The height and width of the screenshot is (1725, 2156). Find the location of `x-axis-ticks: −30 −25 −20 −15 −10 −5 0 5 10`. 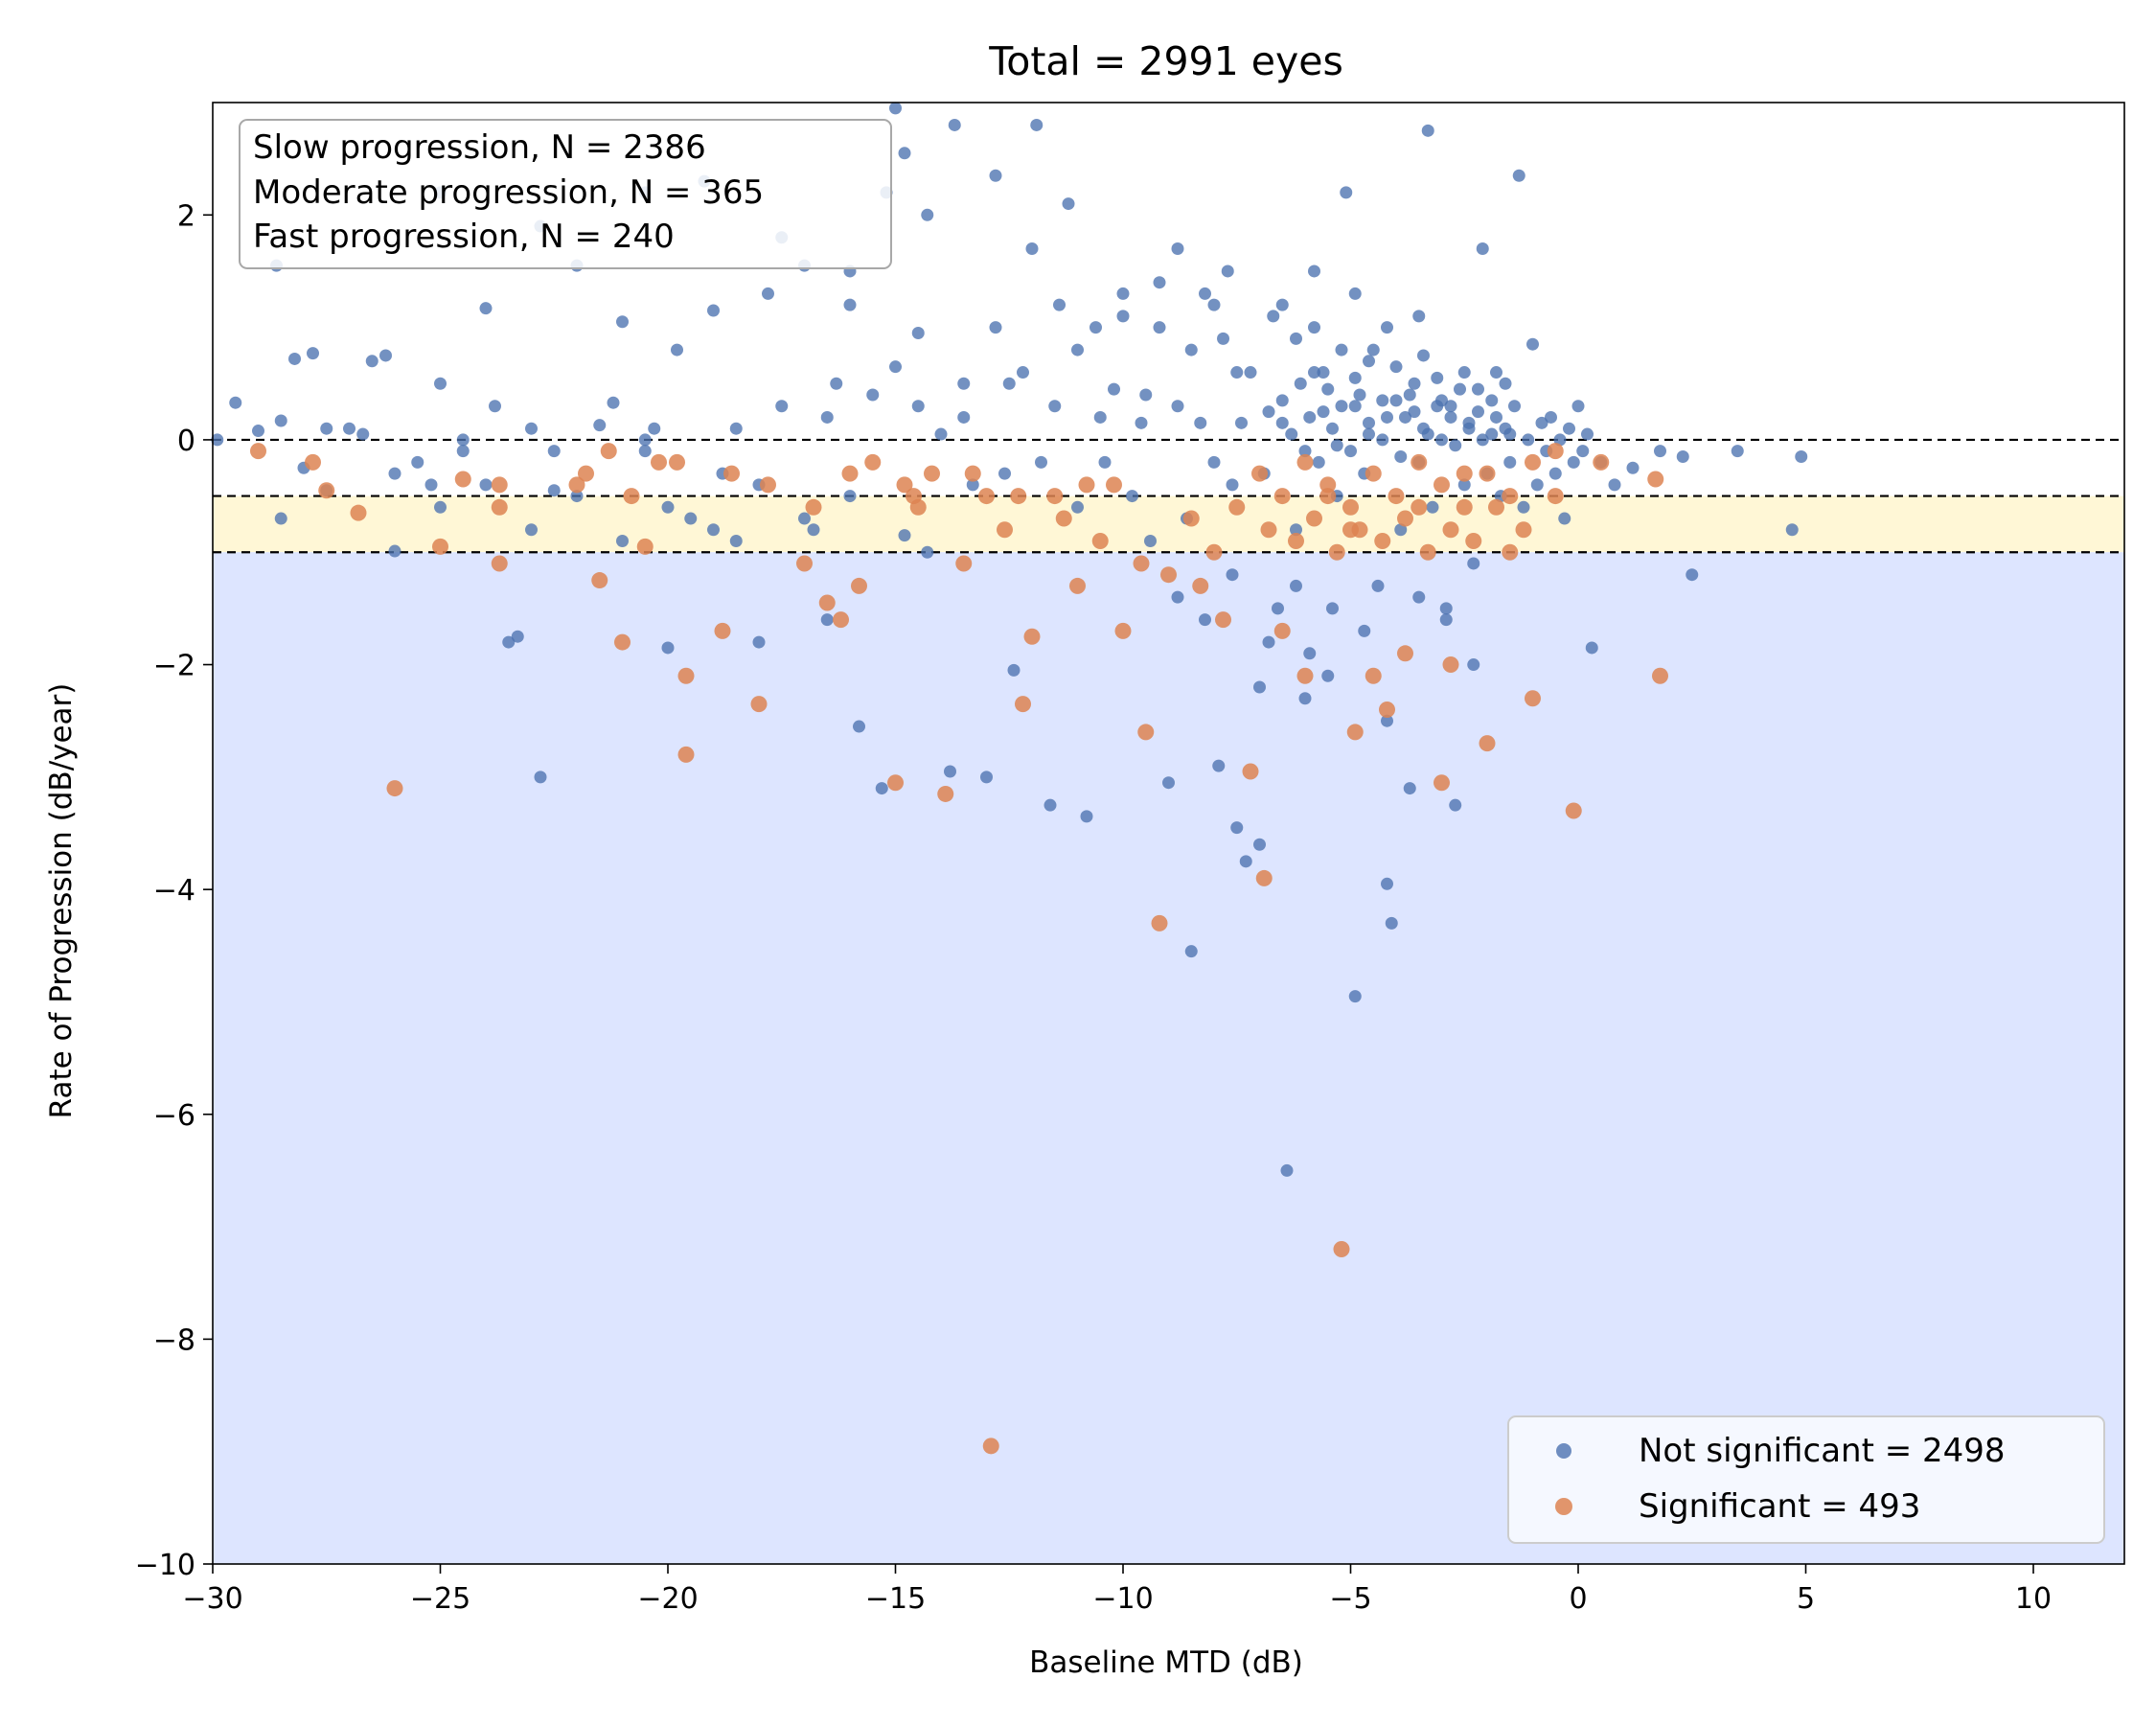

x-axis-ticks: −30 −25 −20 −15 −10 −5 0 5 10 is located at coordinates (1117, 1590).